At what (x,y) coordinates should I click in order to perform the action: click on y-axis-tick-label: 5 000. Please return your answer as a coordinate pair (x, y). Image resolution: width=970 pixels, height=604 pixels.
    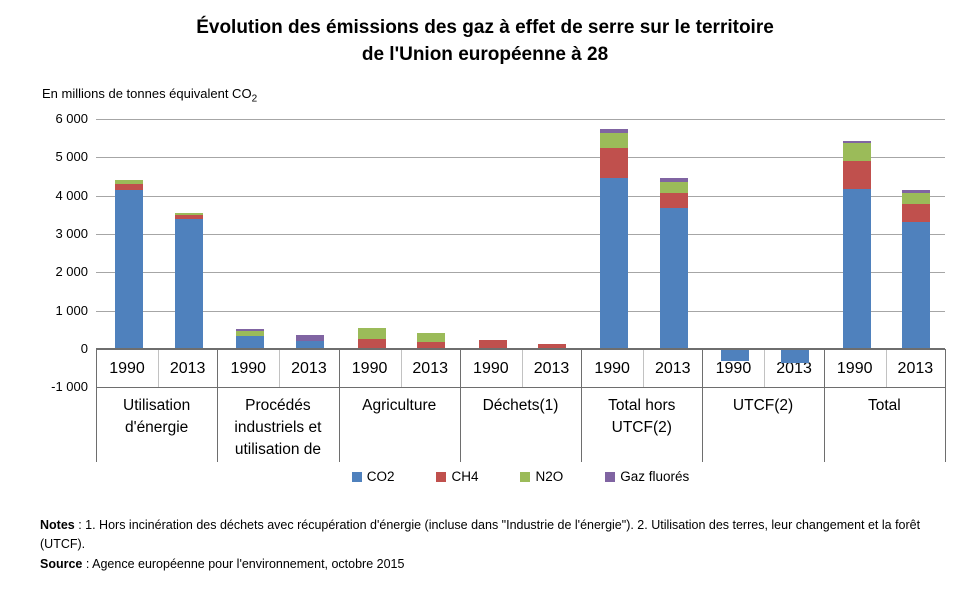
    Looking at the image, I should click on (71, 157).